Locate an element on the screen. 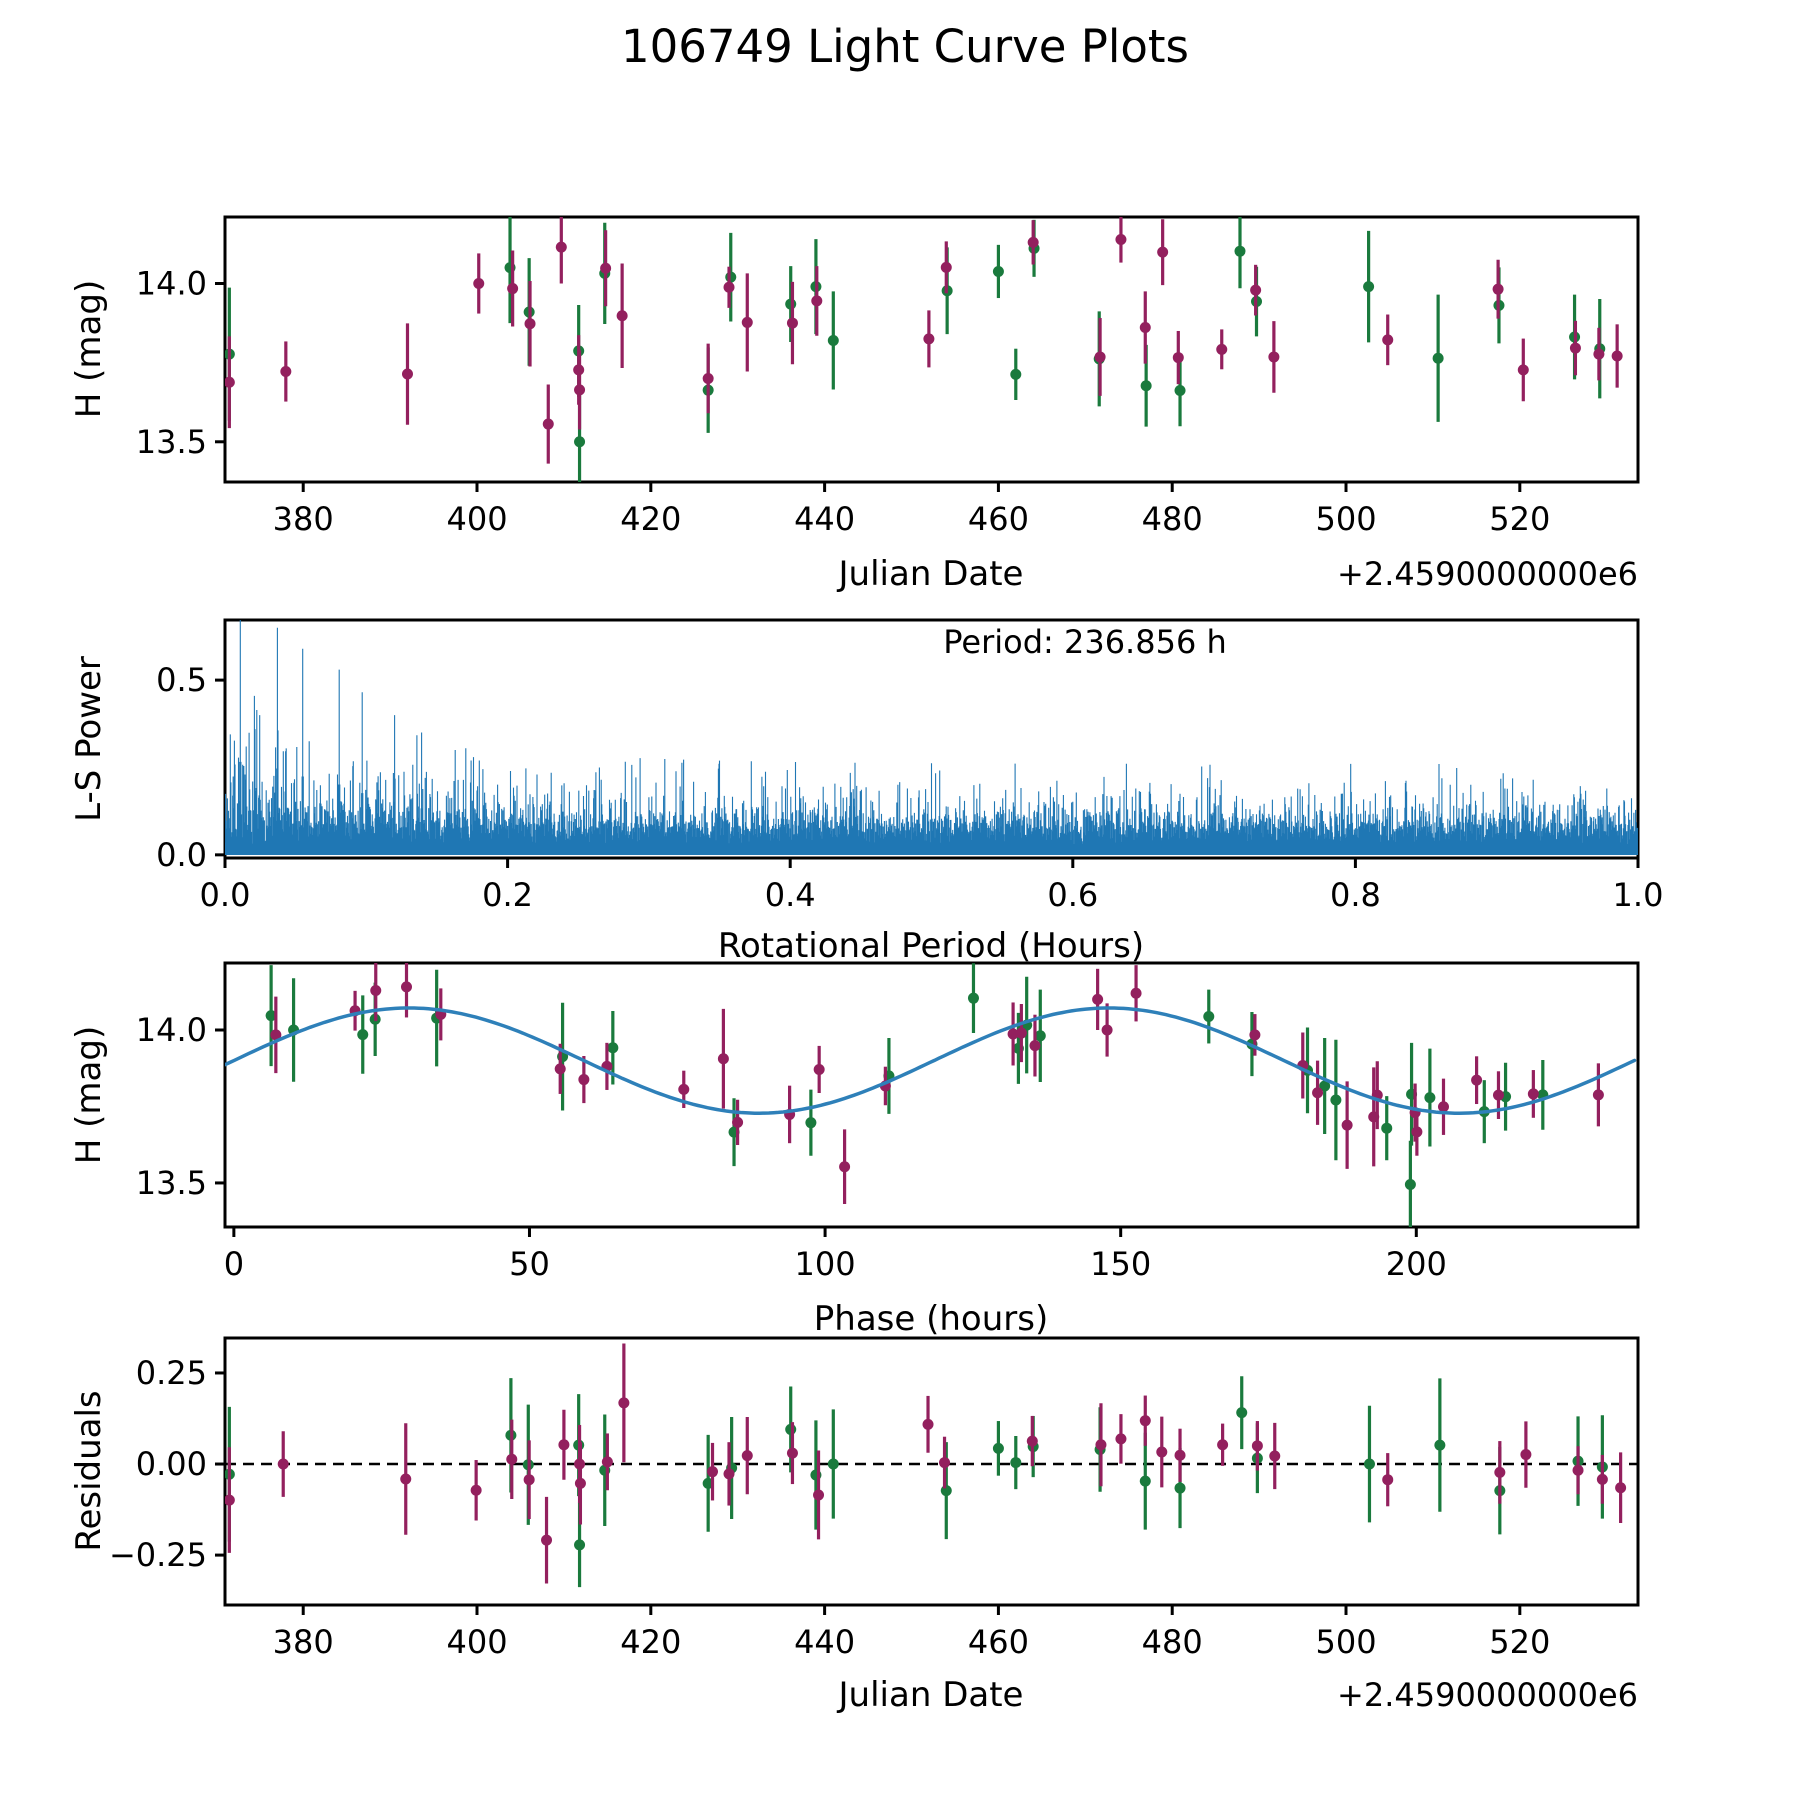 The height and width of the screenshot is (1800, 1800). residuals-xlabel: Julian Date is located at coordinates (930, 1695).